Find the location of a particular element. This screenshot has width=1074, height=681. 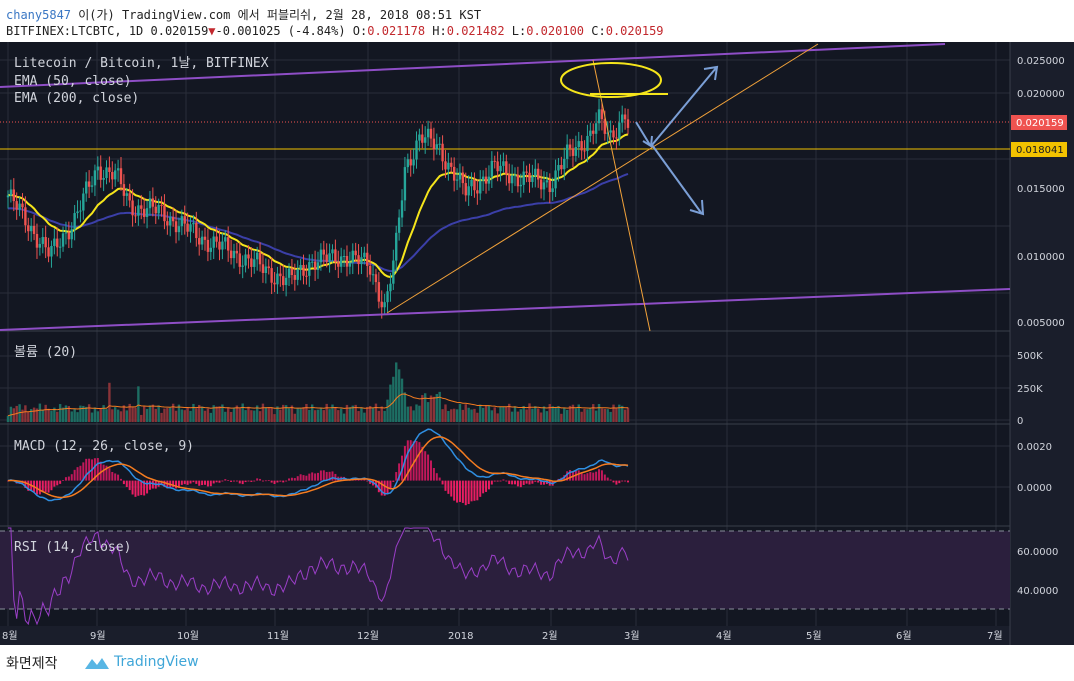

tradingview-logo-icon is located at coordinates (97, 663).